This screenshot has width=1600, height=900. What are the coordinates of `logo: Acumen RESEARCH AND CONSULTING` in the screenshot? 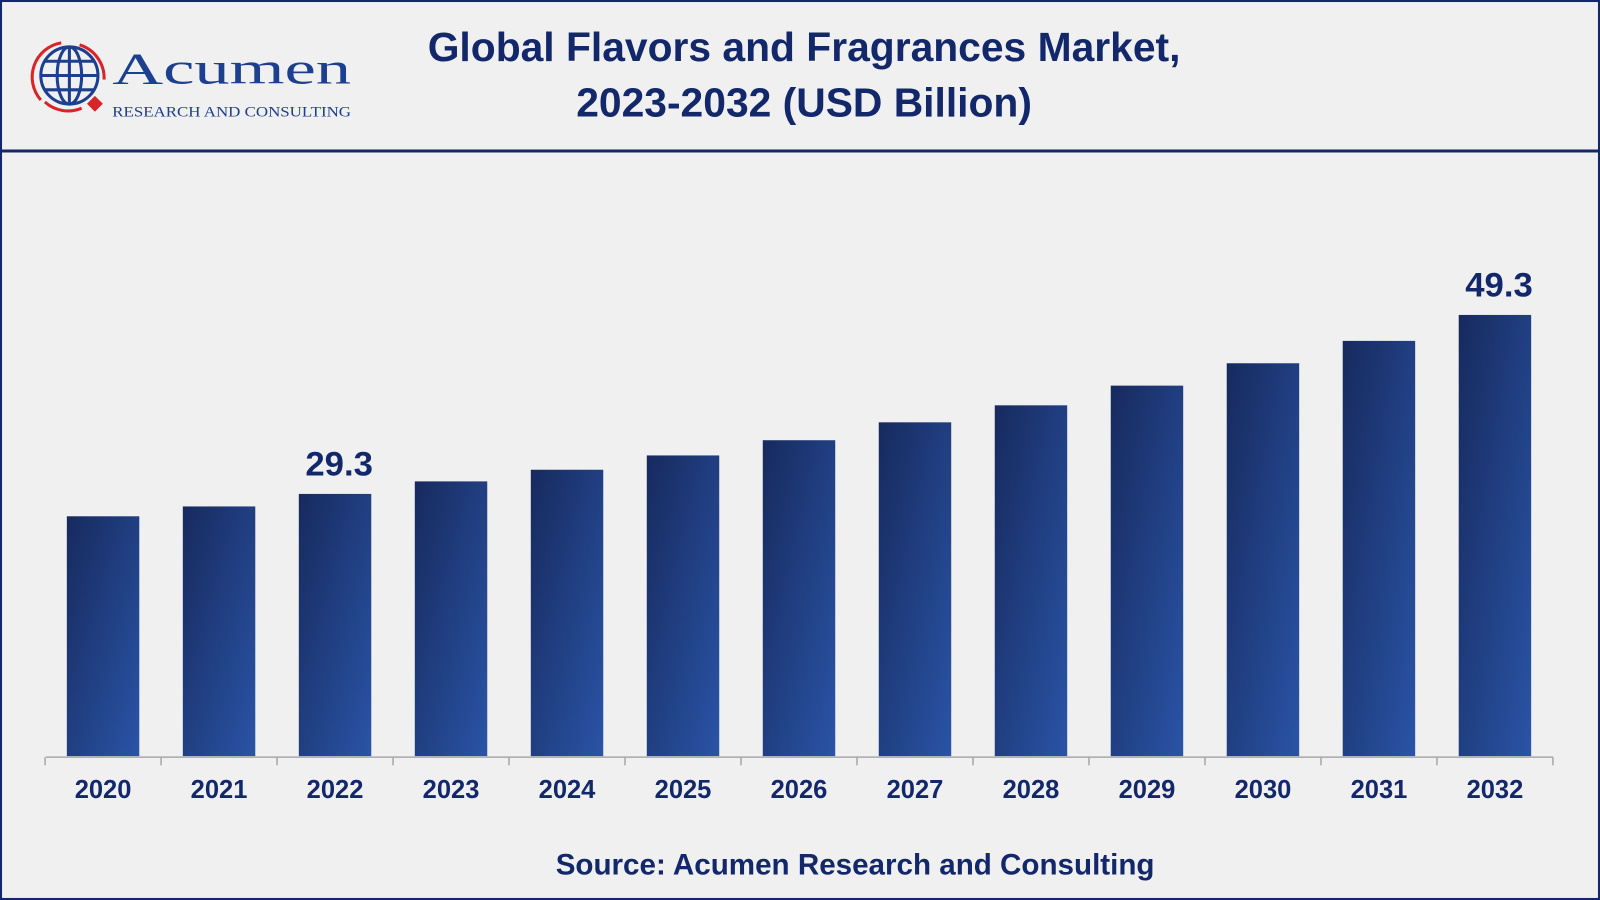 It's located at (190, 80).